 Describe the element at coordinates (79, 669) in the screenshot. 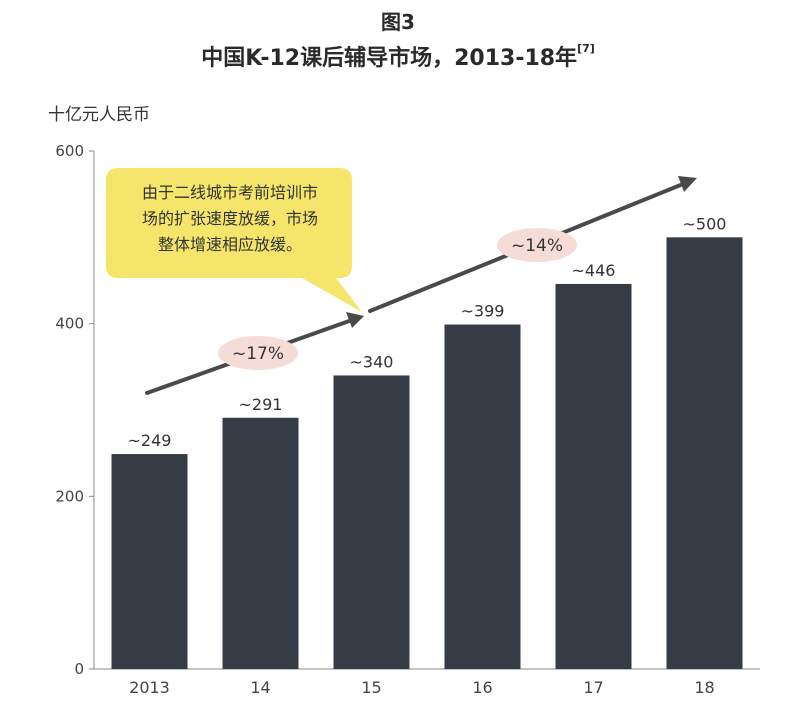

I see `y-tick-label: 0` at that location.